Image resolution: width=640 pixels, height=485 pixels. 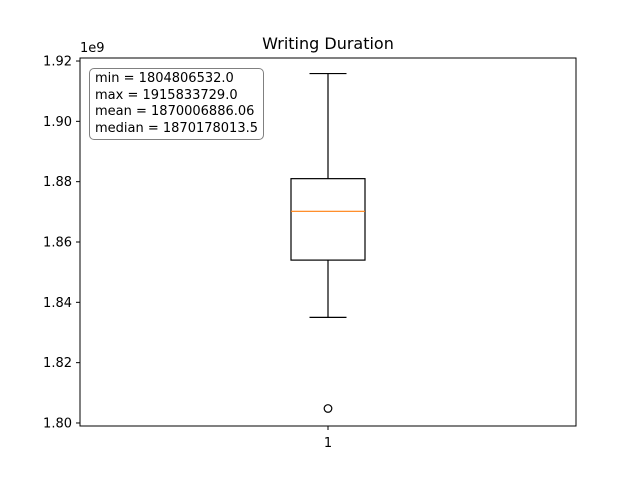 What do you see at coordinates (57, 423) in the screenshot?
I see `y-tick-label: 1.80` at bounding box center [57, 423].